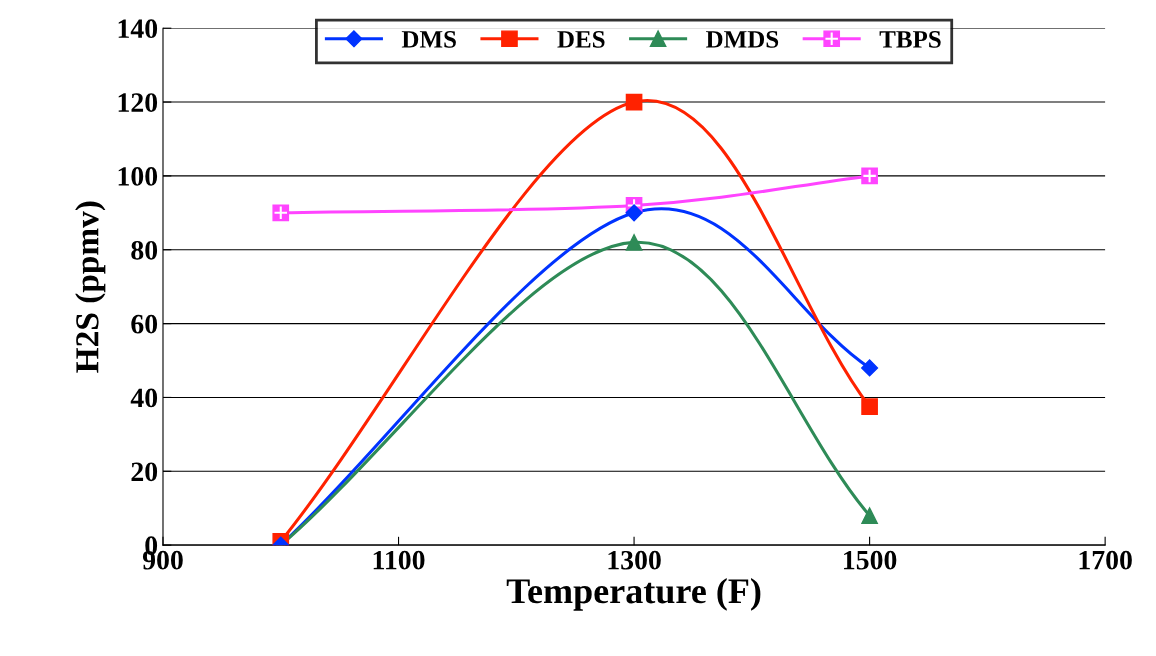 The height and width of the screenshot is (656, 1156). I want to click on legend-label: TBPS, so click(910, 39).